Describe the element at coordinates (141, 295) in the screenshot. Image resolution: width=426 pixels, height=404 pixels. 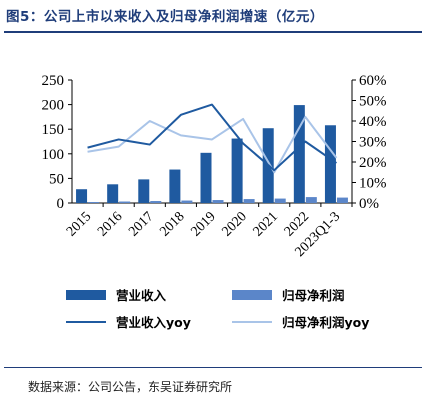
I see `legend-revenue-label: 营业收入` at that location.